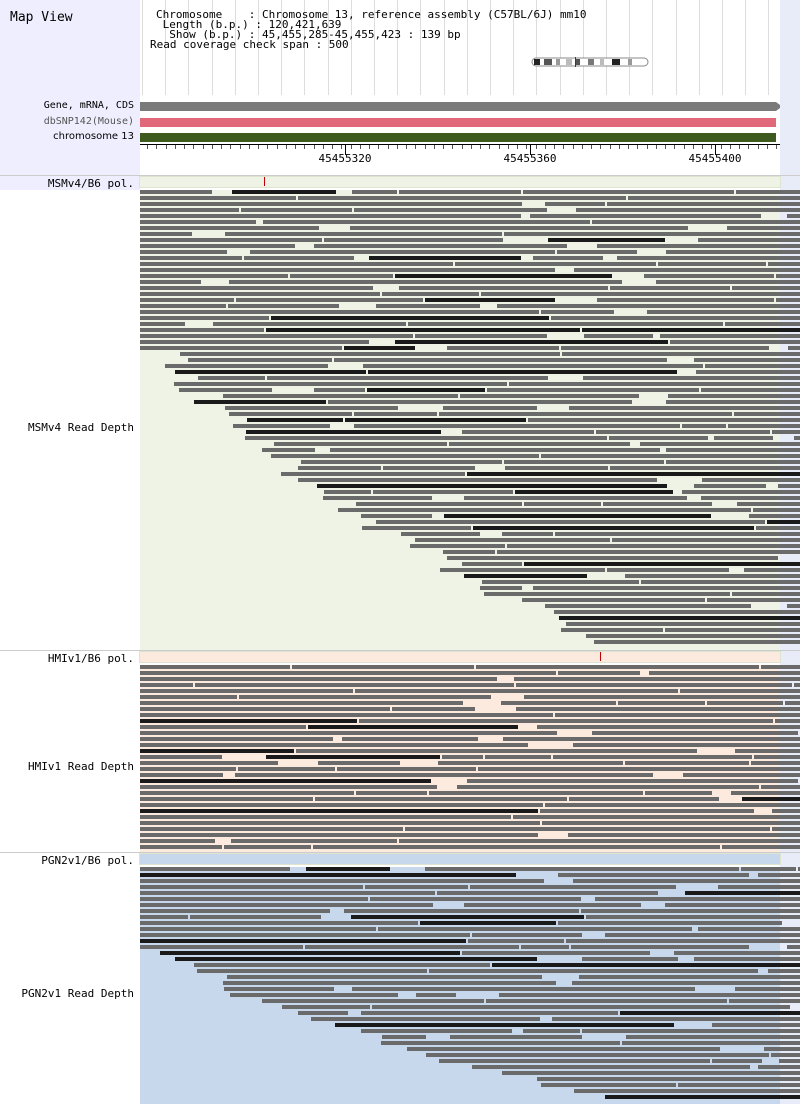  I want to click on chromosome-track, so click(458, 137).